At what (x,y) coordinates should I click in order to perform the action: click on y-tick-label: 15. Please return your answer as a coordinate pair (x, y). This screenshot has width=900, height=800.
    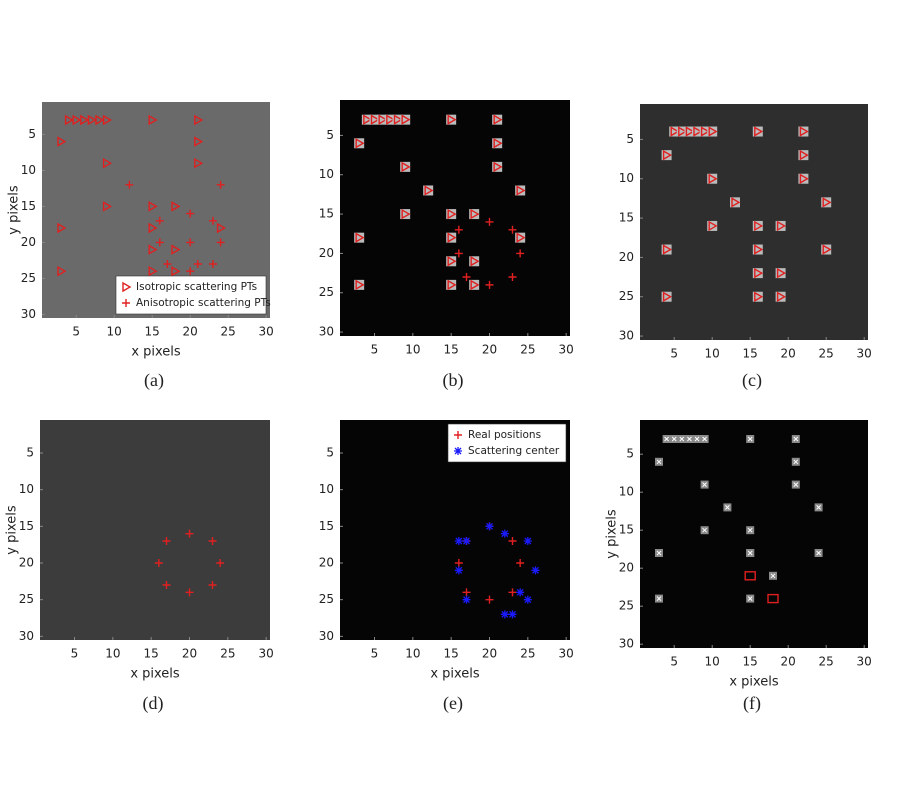
    Looking at the image, I should click on (626, 218).